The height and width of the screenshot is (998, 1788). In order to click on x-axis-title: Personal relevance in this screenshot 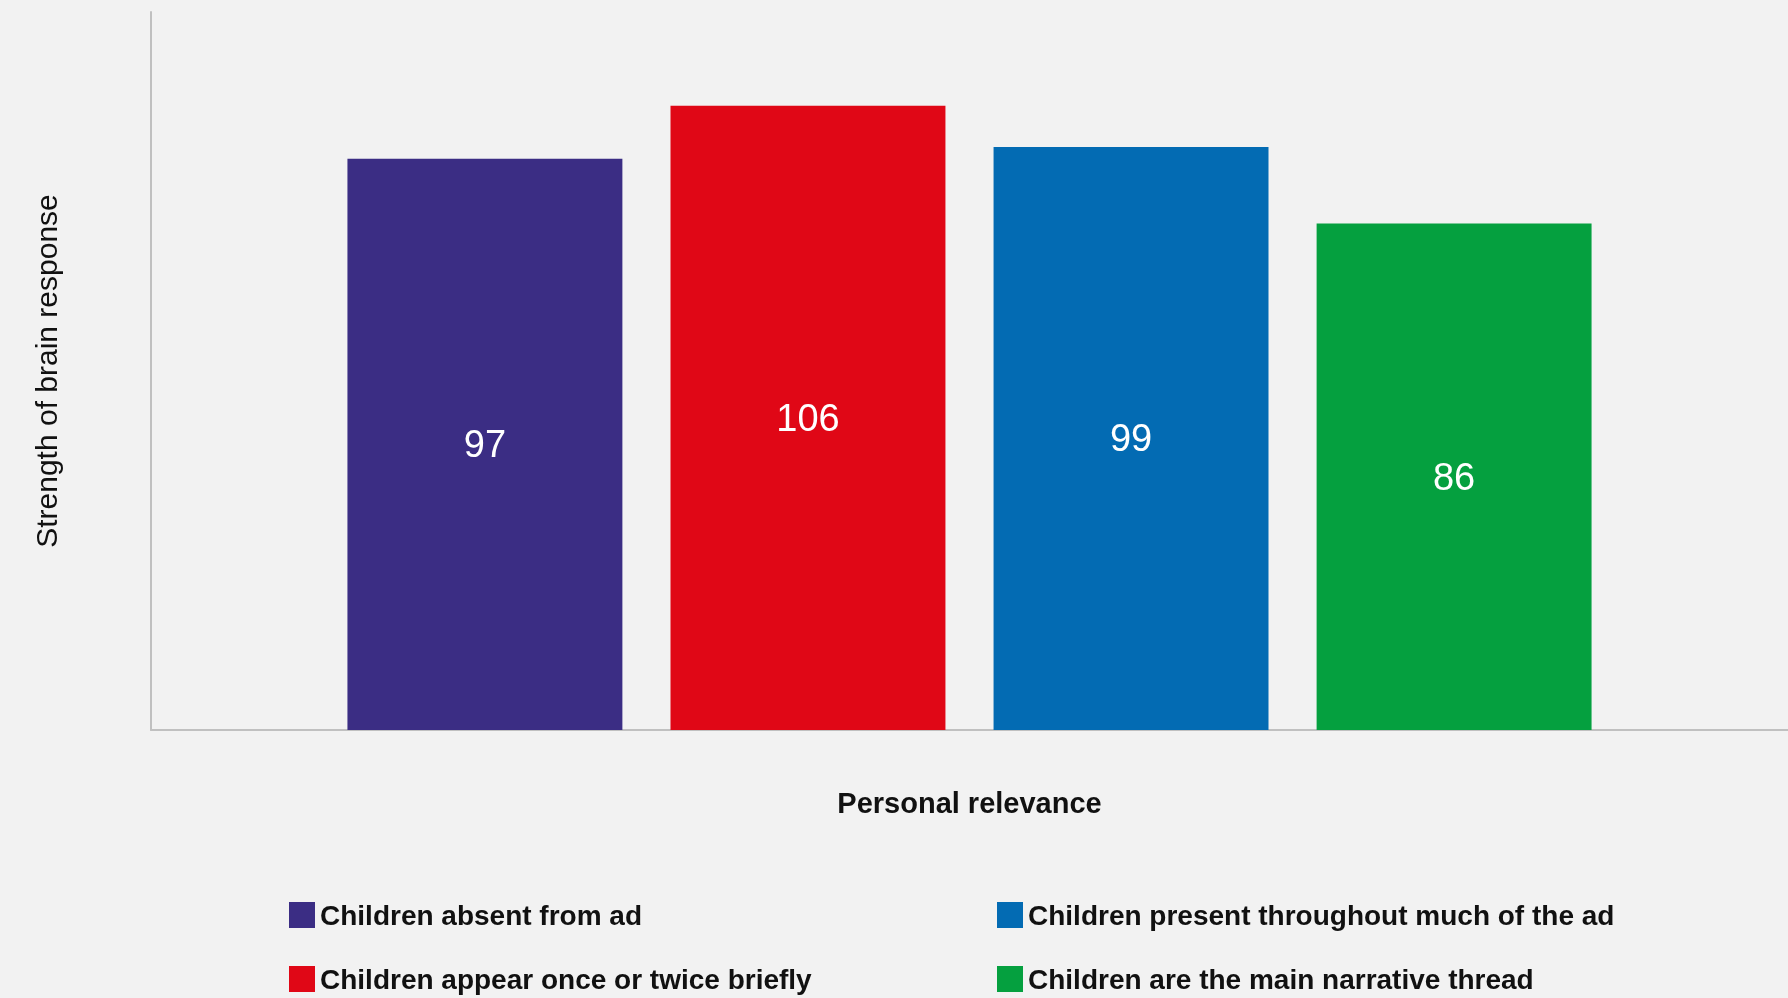, I will do `click(969, 802)`.